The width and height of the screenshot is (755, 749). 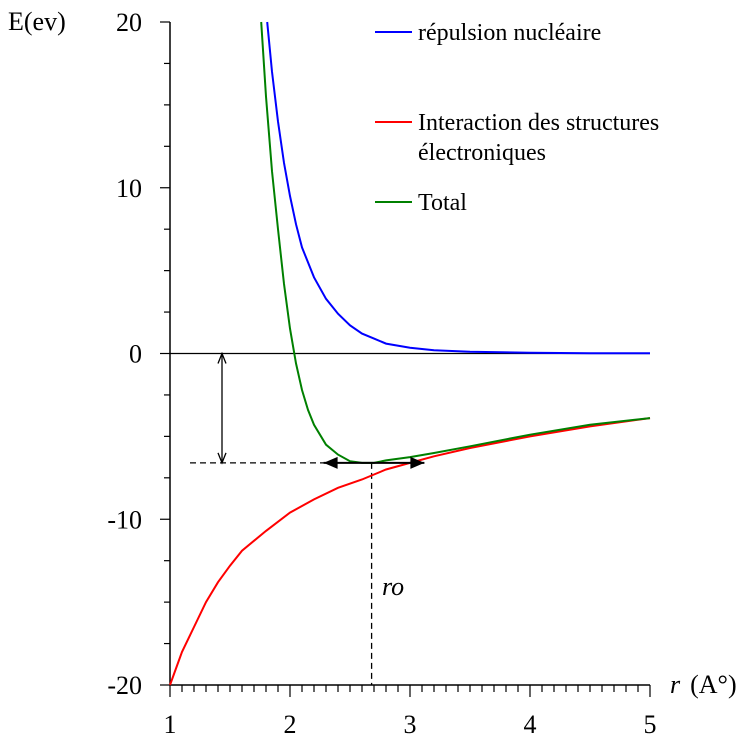 What do you see at coordinates (170, 724) in the screenshot?
I see `x-tick-label: 1` at bounding box center [170, 724].